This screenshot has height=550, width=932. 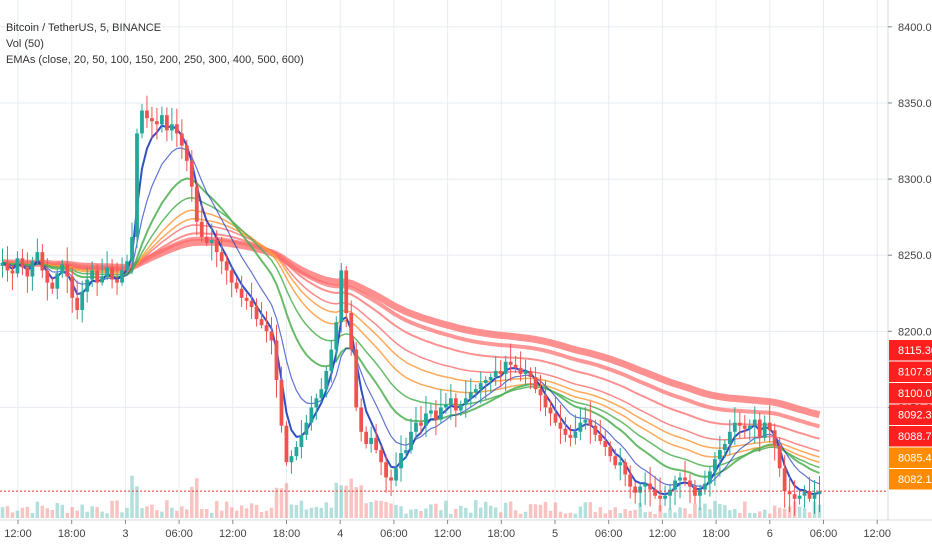 I want to click on symbol-title: Bitcoin / TetherUS, 5, BINANCE, so click(x=84, y=28).